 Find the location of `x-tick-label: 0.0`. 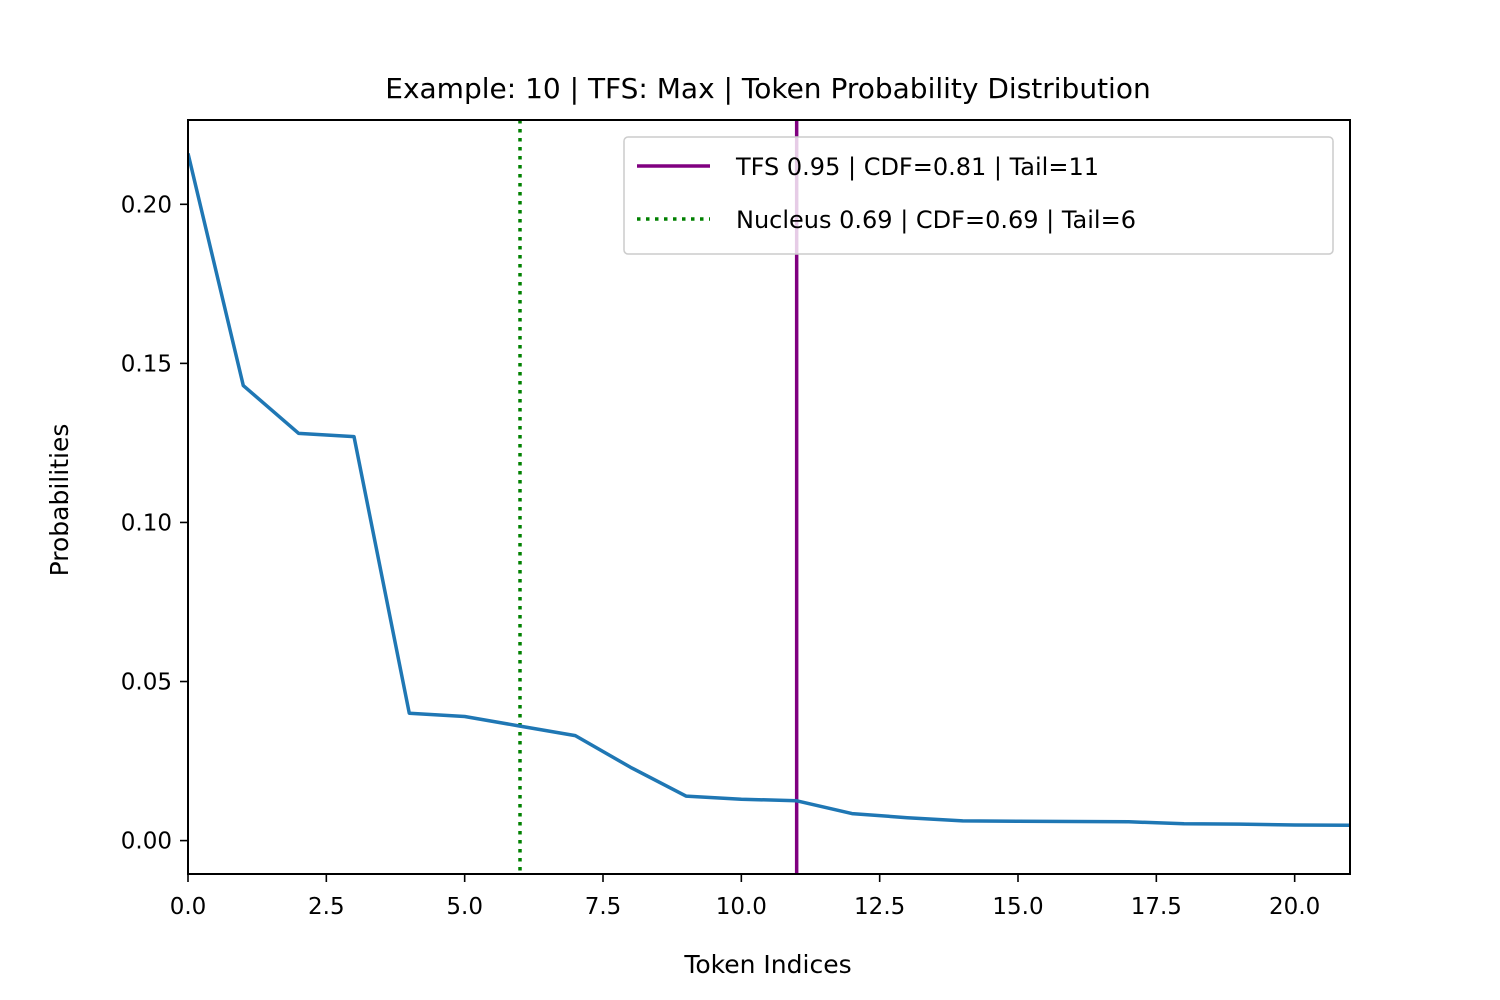

x-tick-label: 0.0 is located at coordinates (188, 907).